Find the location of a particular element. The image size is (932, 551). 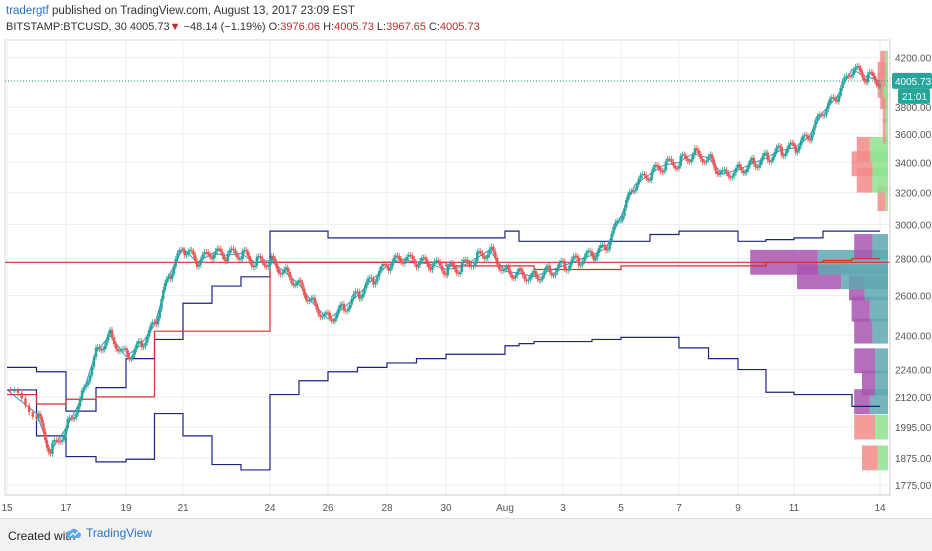

close-value: 4005.73 is located at coordinates (459, 27).